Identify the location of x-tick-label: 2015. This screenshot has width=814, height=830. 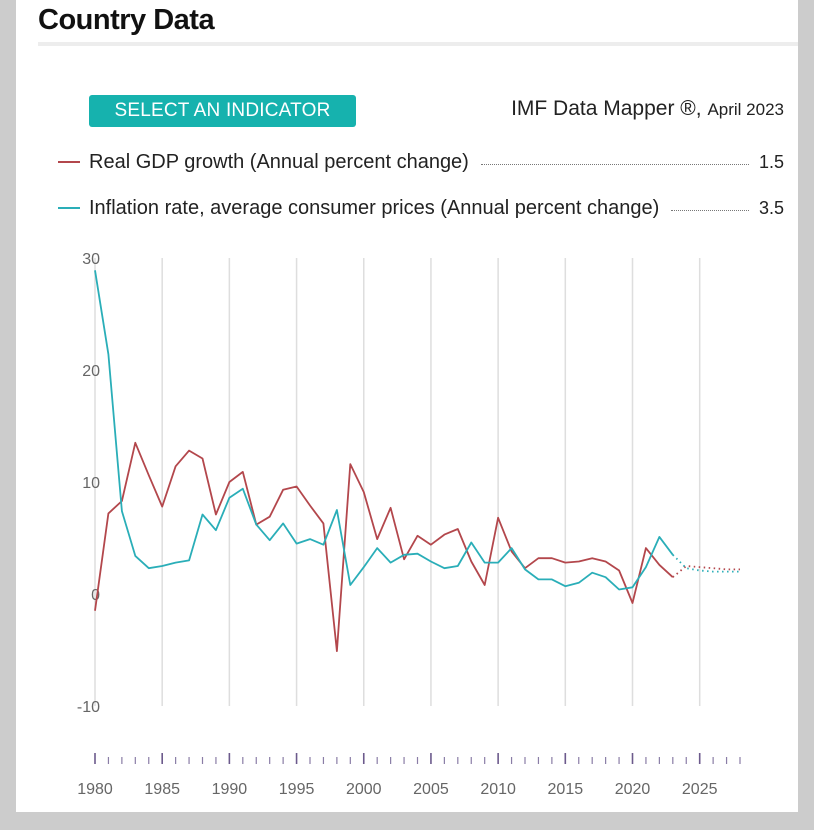
(566, 789).